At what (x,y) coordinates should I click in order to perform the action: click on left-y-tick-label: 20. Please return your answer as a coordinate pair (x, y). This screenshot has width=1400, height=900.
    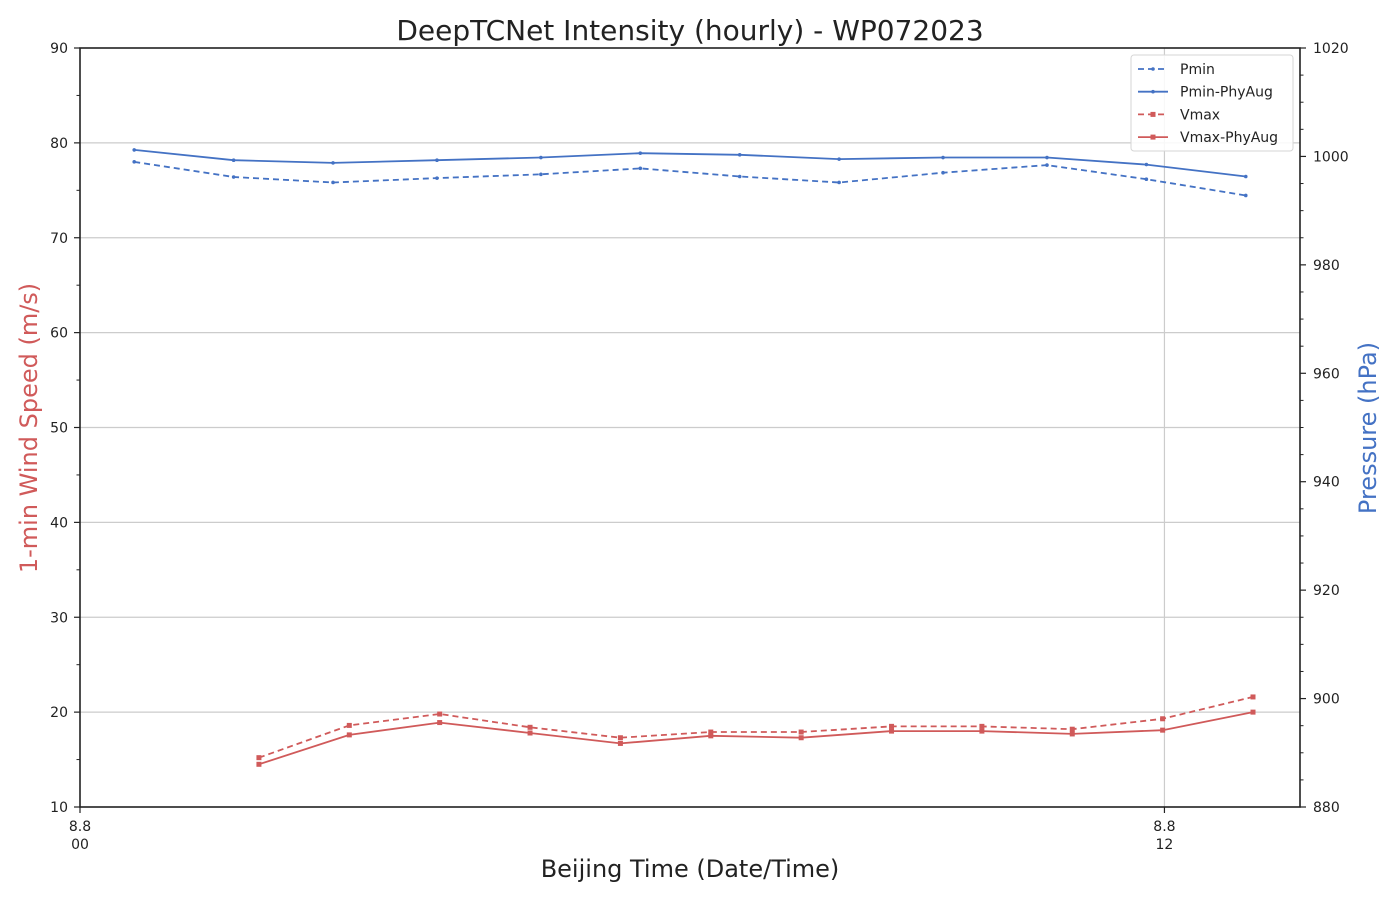
    Looking at the image, I should click on (59, 713).